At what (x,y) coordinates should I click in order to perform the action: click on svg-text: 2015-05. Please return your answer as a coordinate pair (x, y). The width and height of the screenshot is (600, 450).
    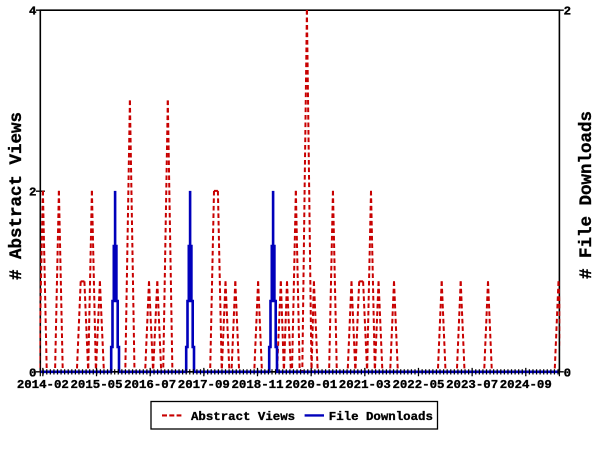
    Looking at the image, I should click on (96, 385).